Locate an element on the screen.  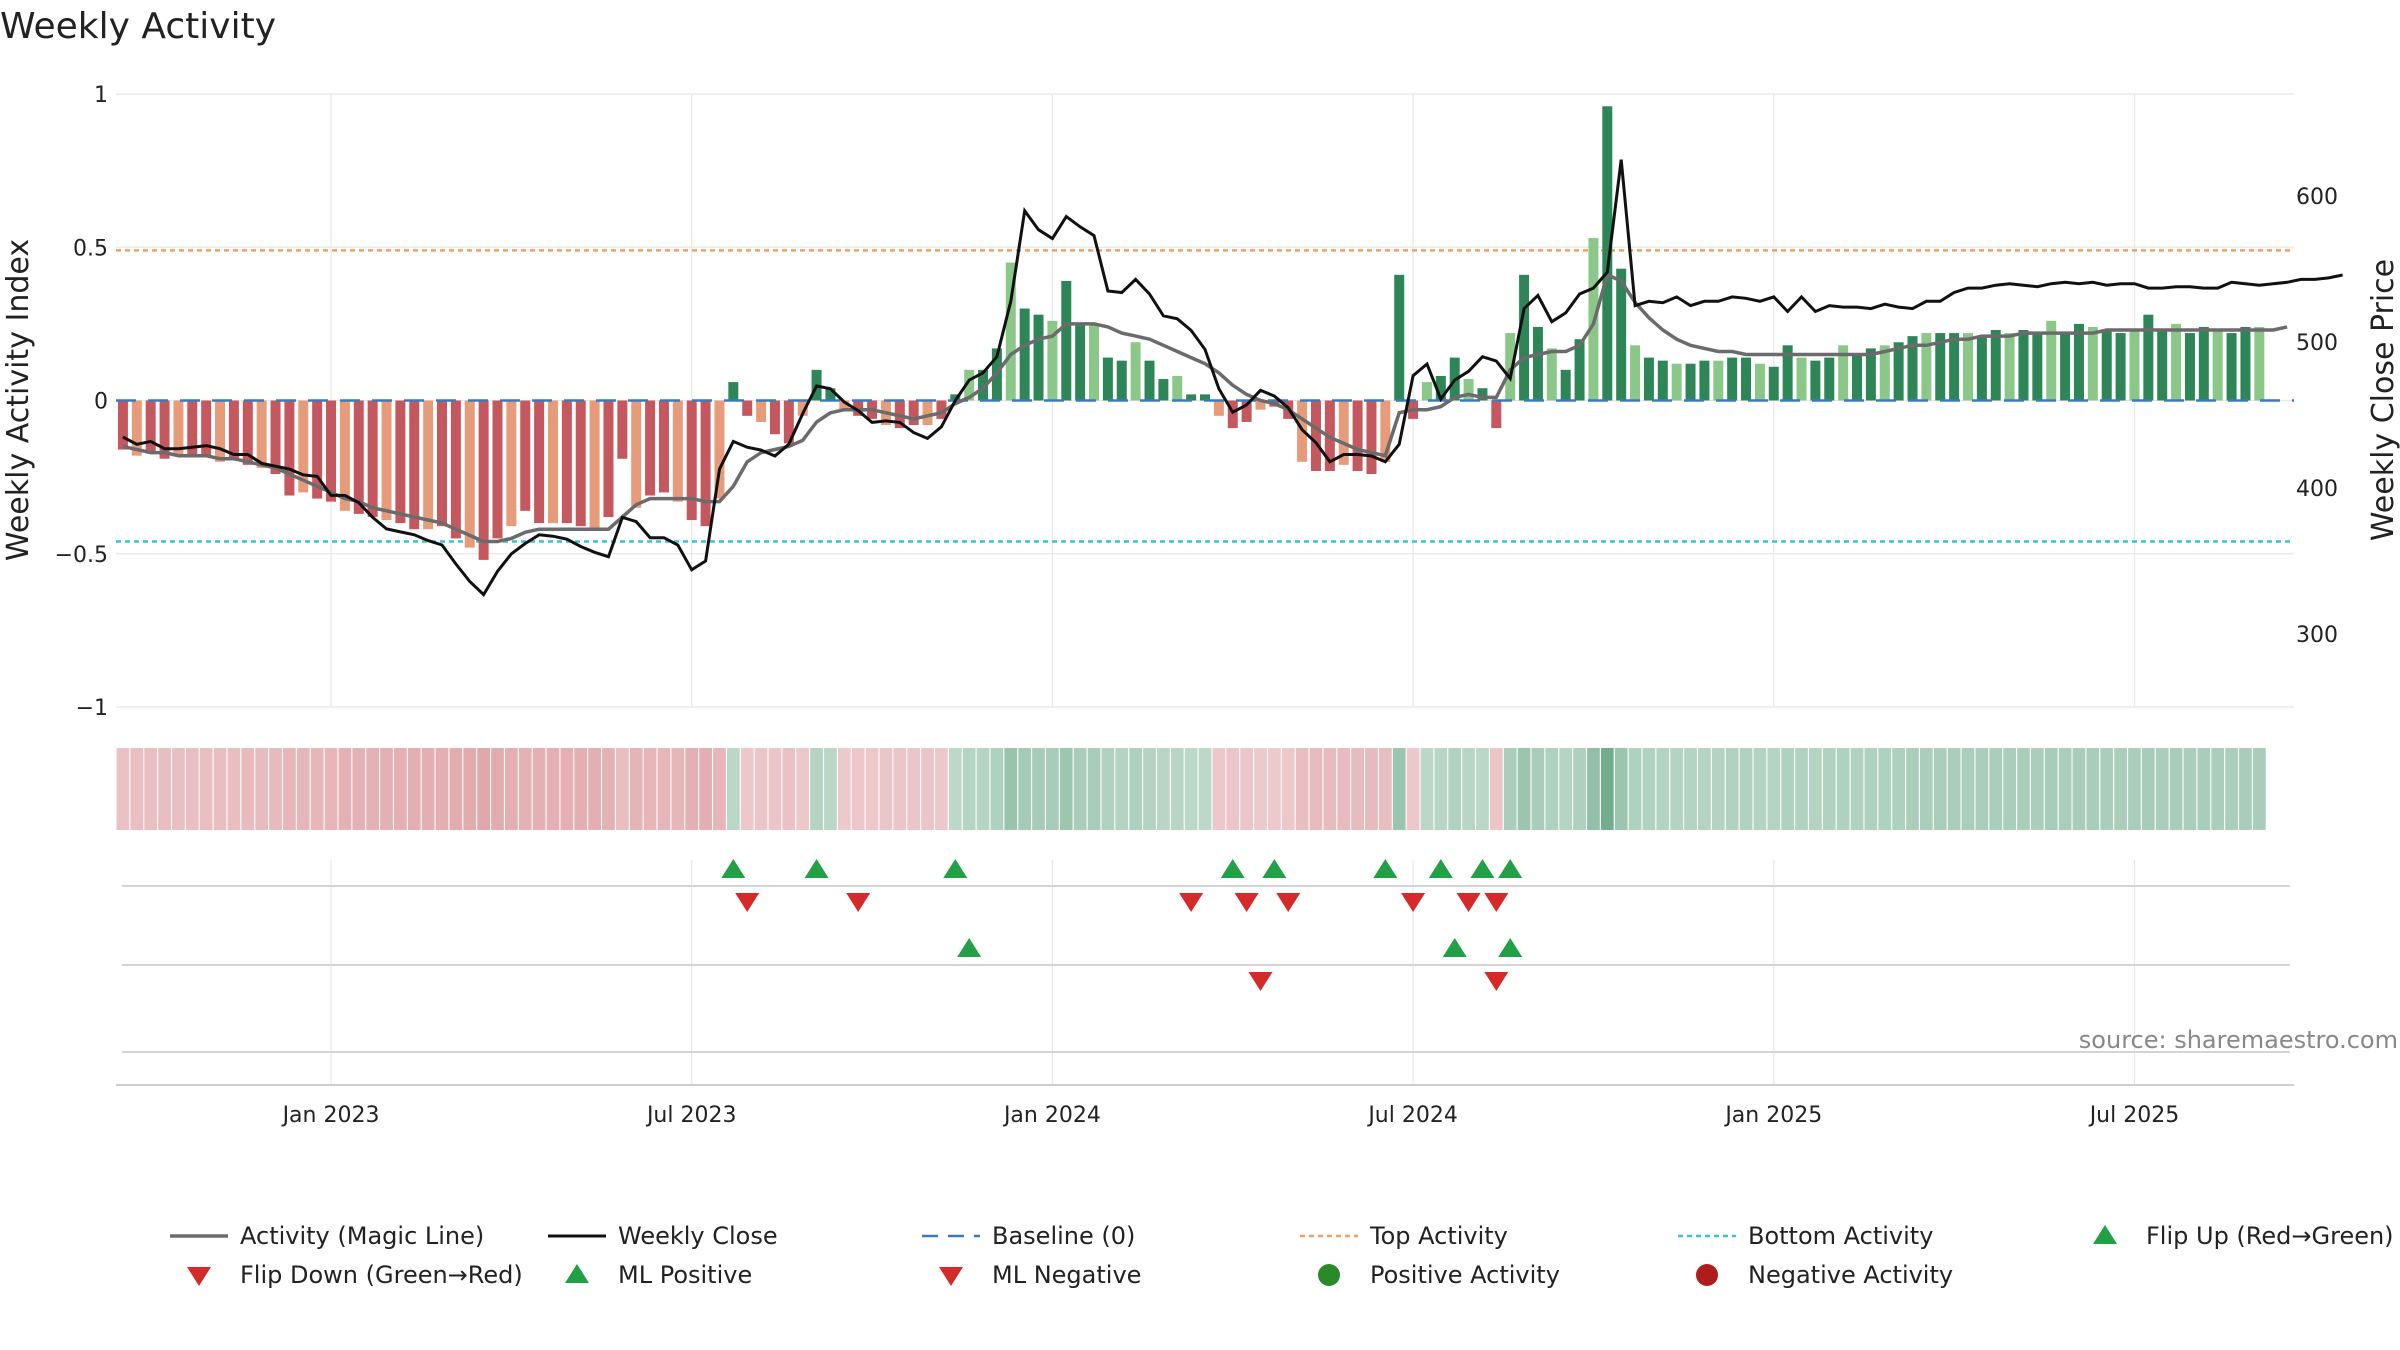
legend-label: Bottom Activity is located at coordinates (1840, 1236).